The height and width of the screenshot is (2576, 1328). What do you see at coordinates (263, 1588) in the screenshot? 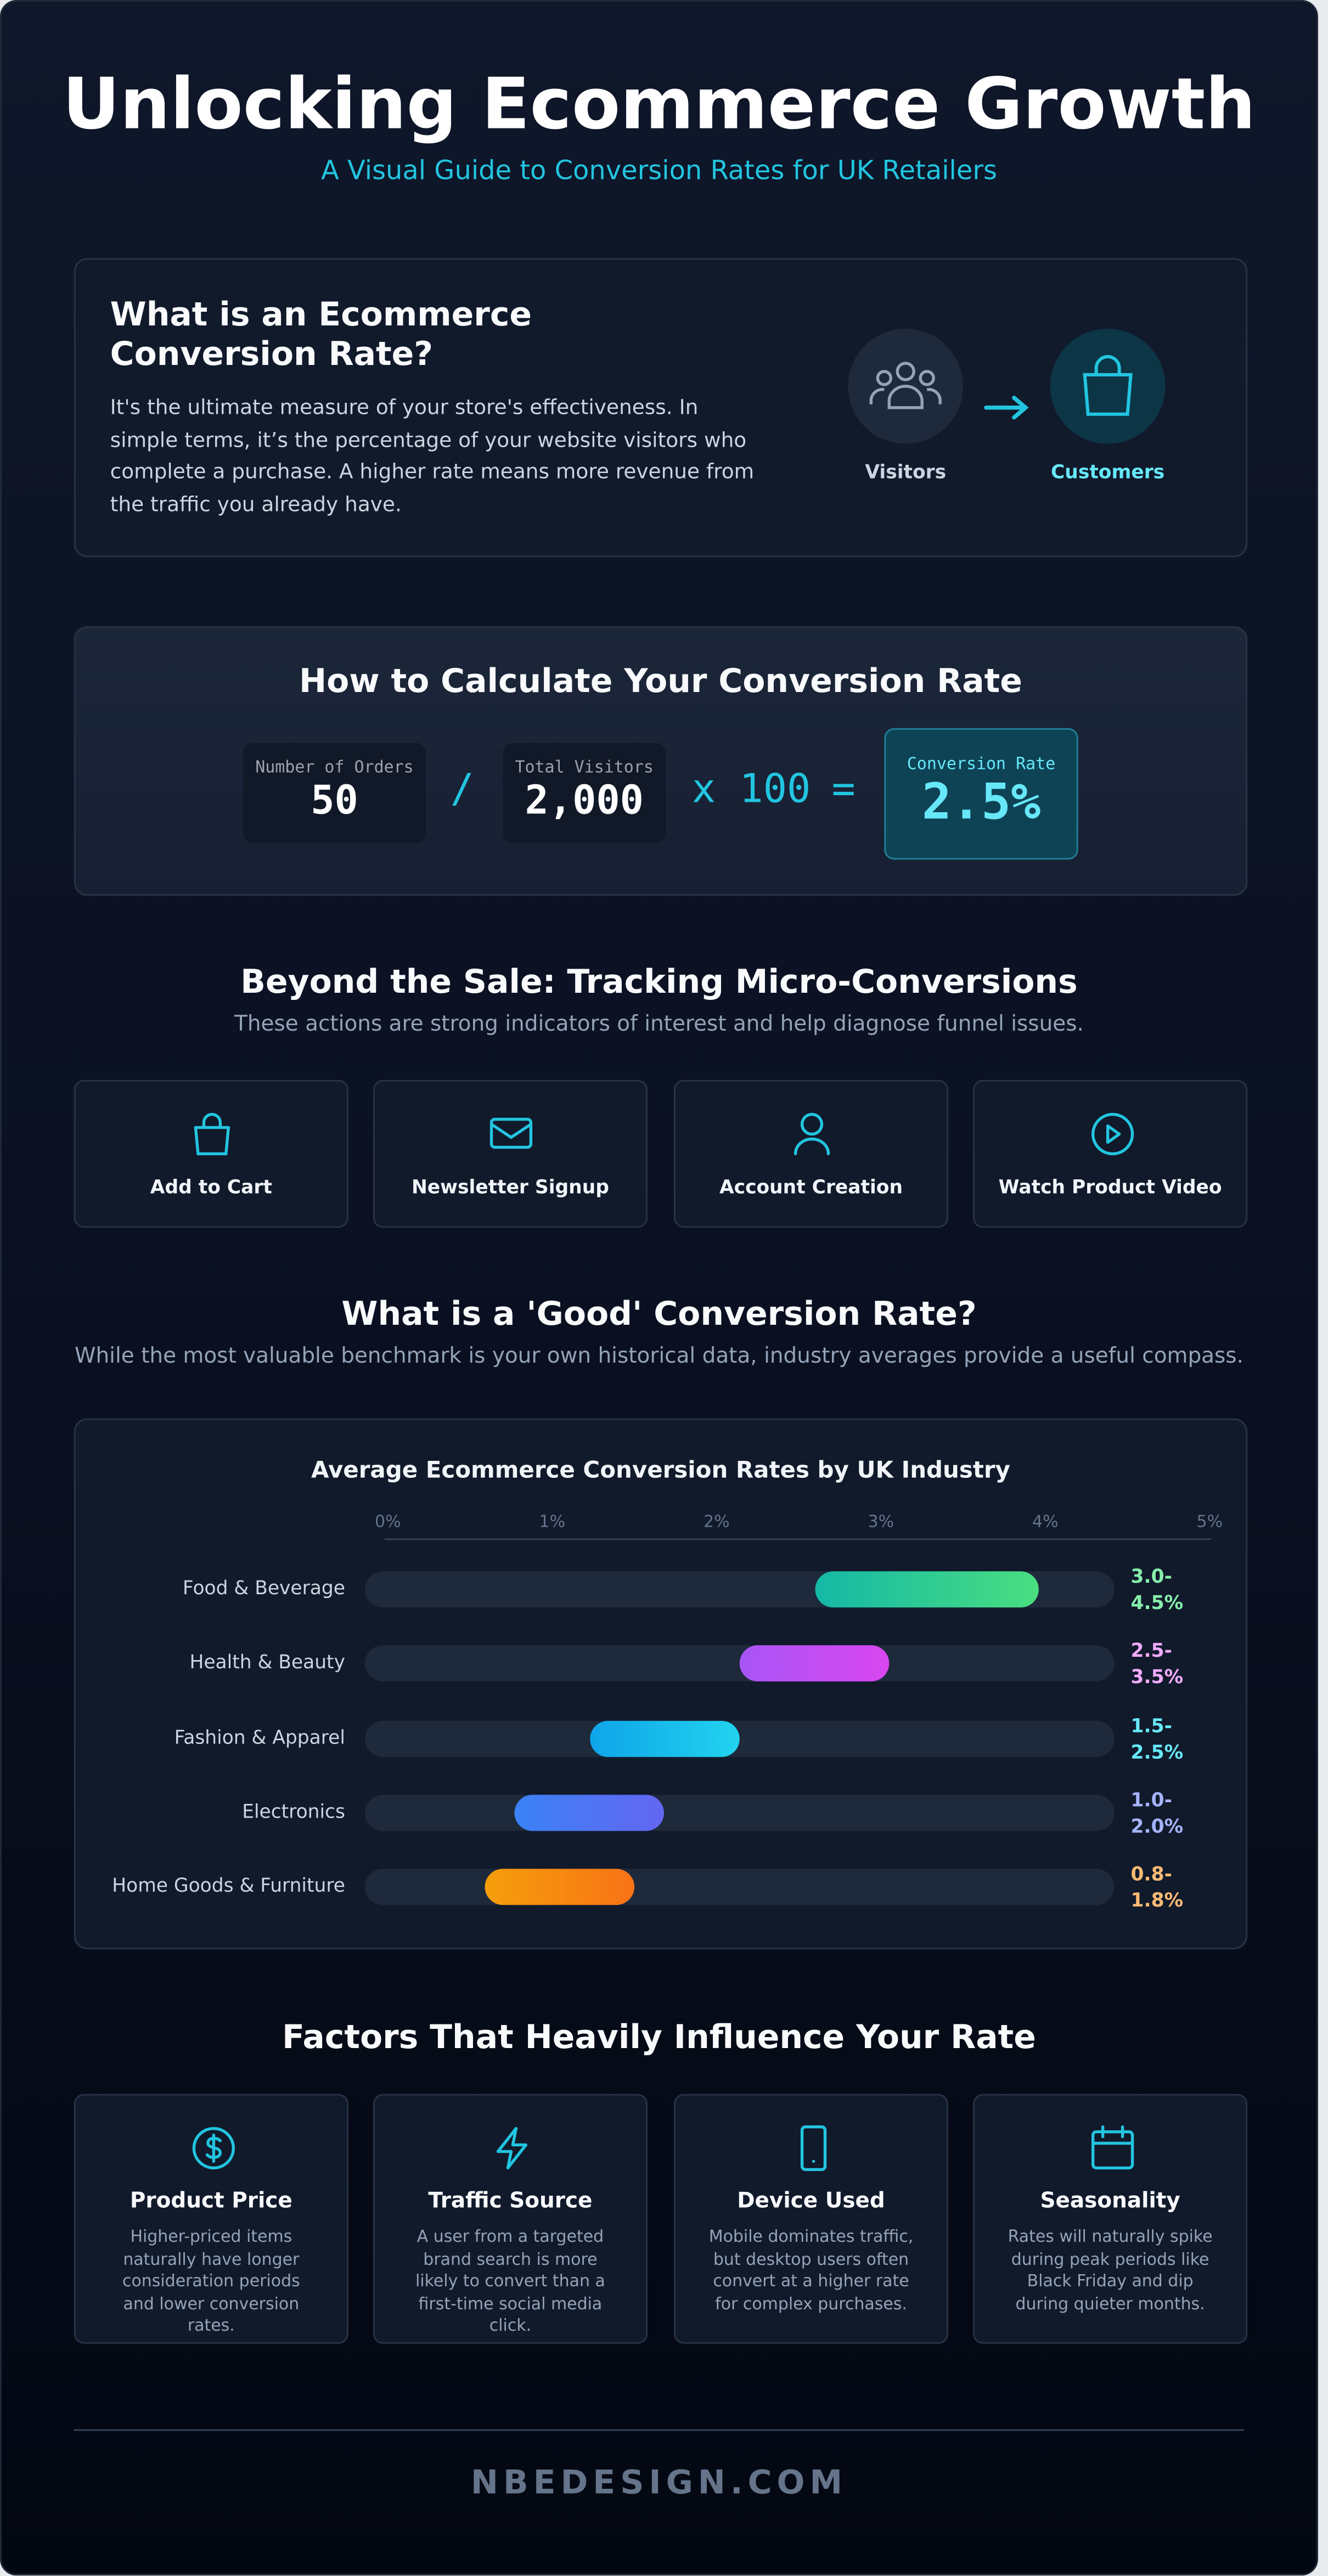
I see `category-label: Food & Beverage` at bounding box center [263, 1588].